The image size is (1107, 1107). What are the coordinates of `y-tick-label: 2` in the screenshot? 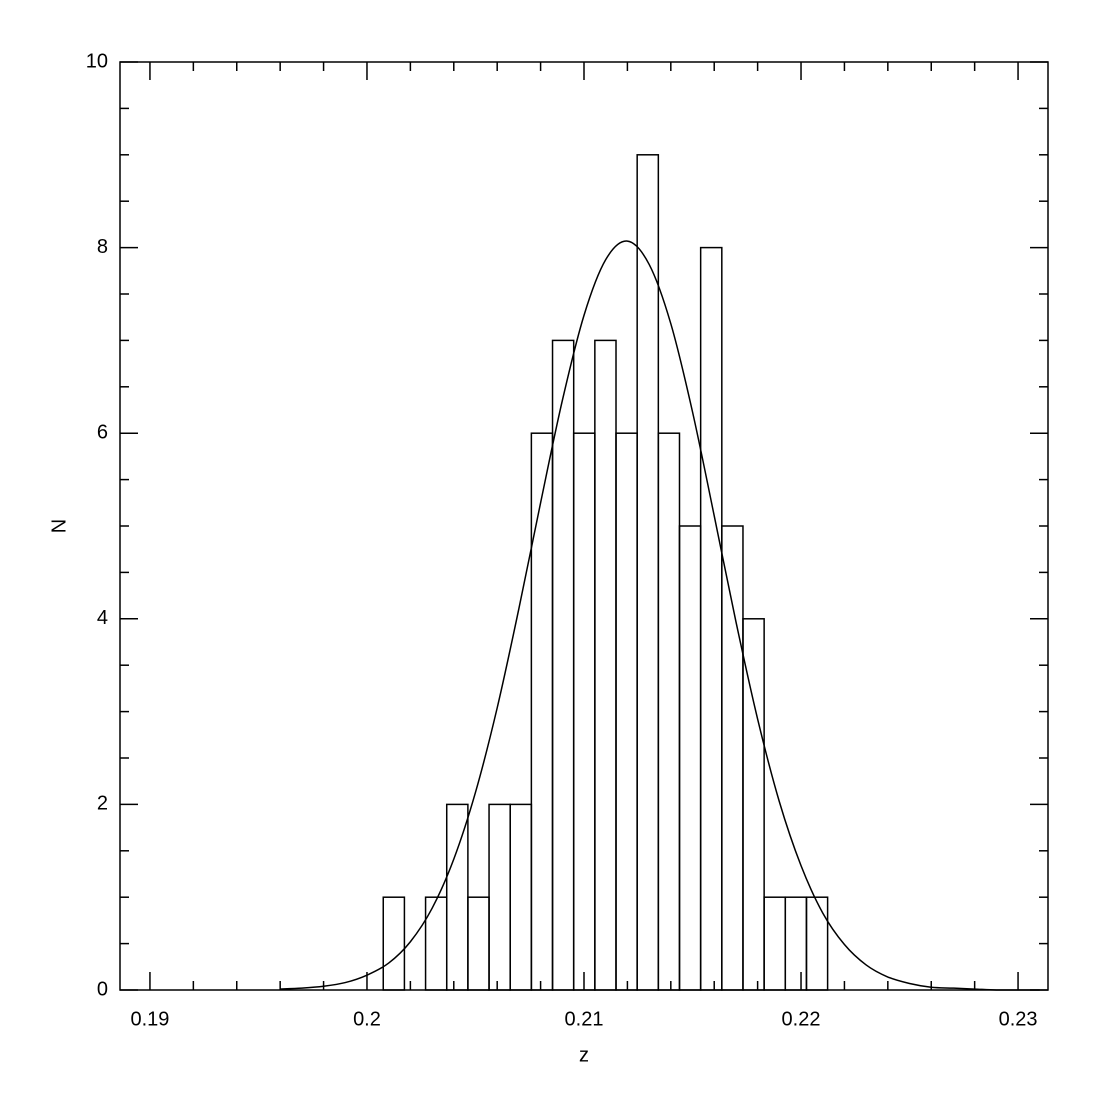 It's located at (102, 804).